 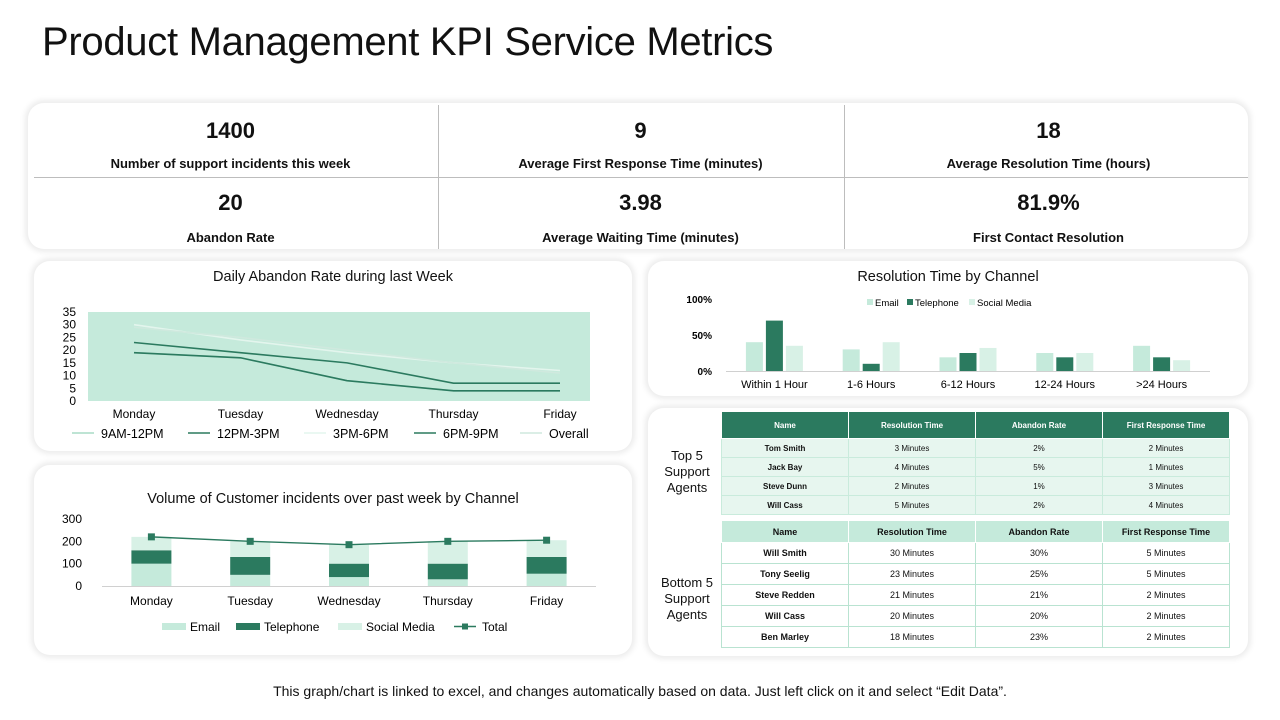 What do you see at coordinates (912, 574) in the screenshot?
I see `cell: 23 Minutes` at bounding box center [912, 574].